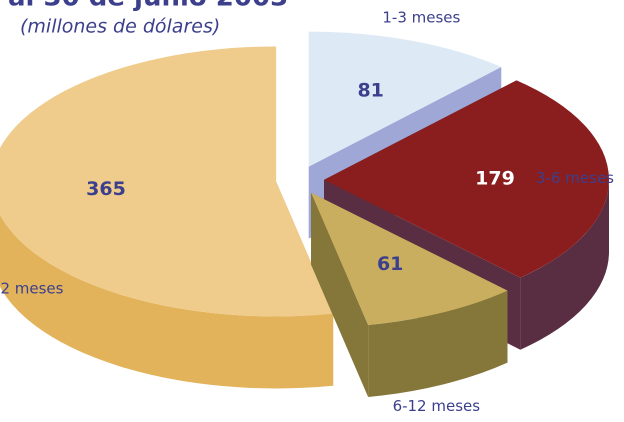 The height and width of the screenshot is (422, 624). I want to click on value-label: 365, so click(106, 189).